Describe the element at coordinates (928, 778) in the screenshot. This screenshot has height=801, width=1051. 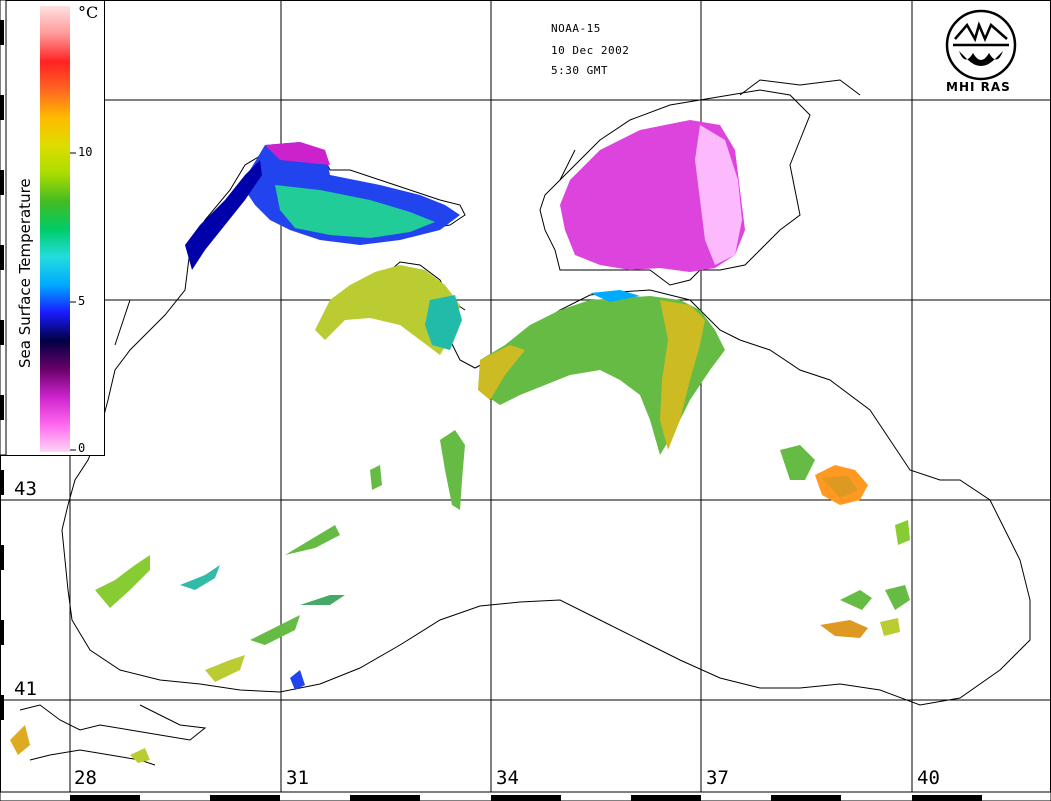
I see `lon-label-40: 40` at that location.